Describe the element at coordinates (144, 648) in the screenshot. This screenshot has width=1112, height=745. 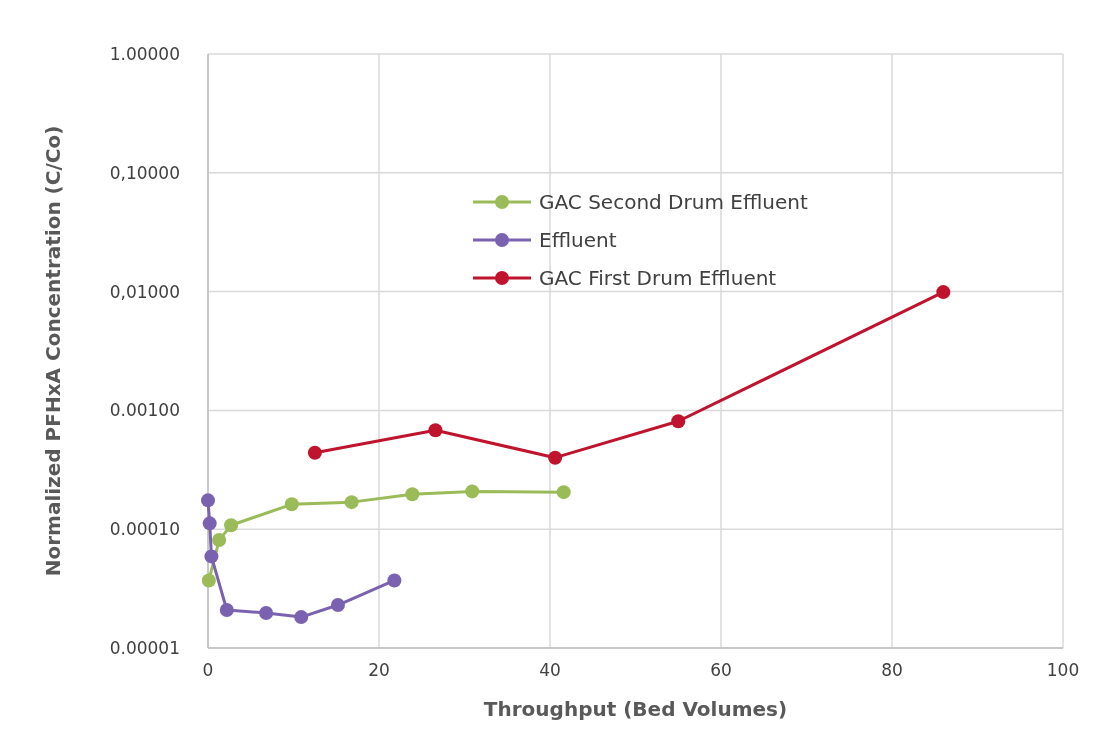
I see `y-tick-label: 0.00001` at that location.